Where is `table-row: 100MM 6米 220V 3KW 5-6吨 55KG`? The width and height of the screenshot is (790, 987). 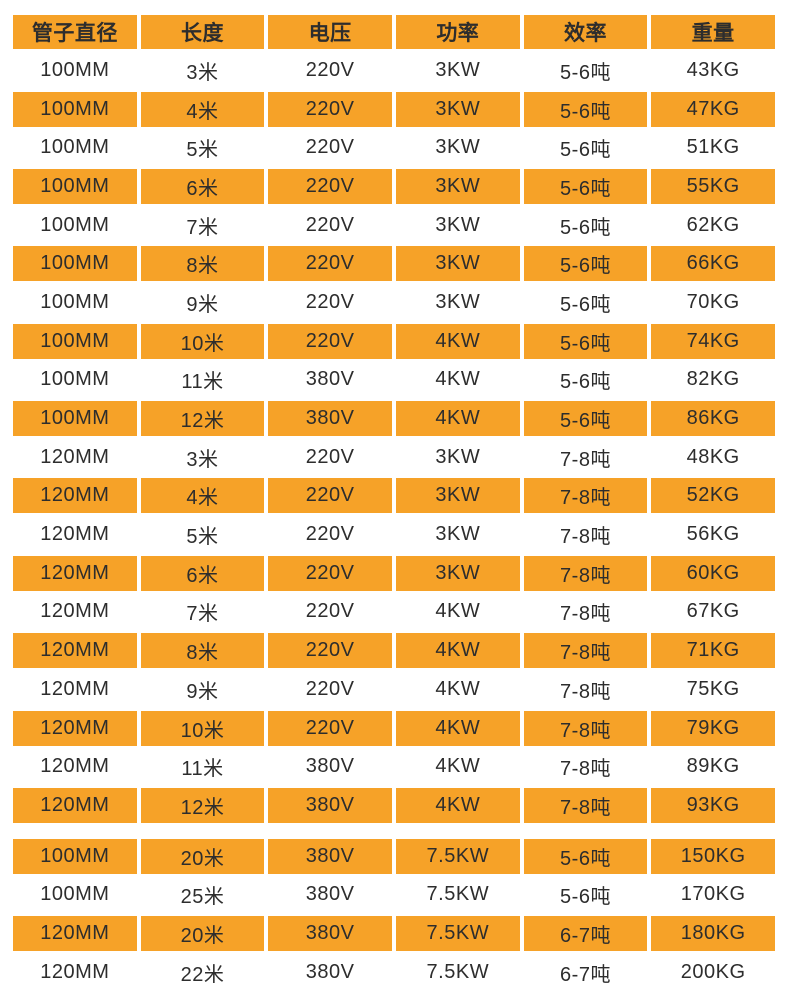 table-row: 100MM 6米 220V 3KW 5-6吨 55KG is located at coordinates (394, 186).